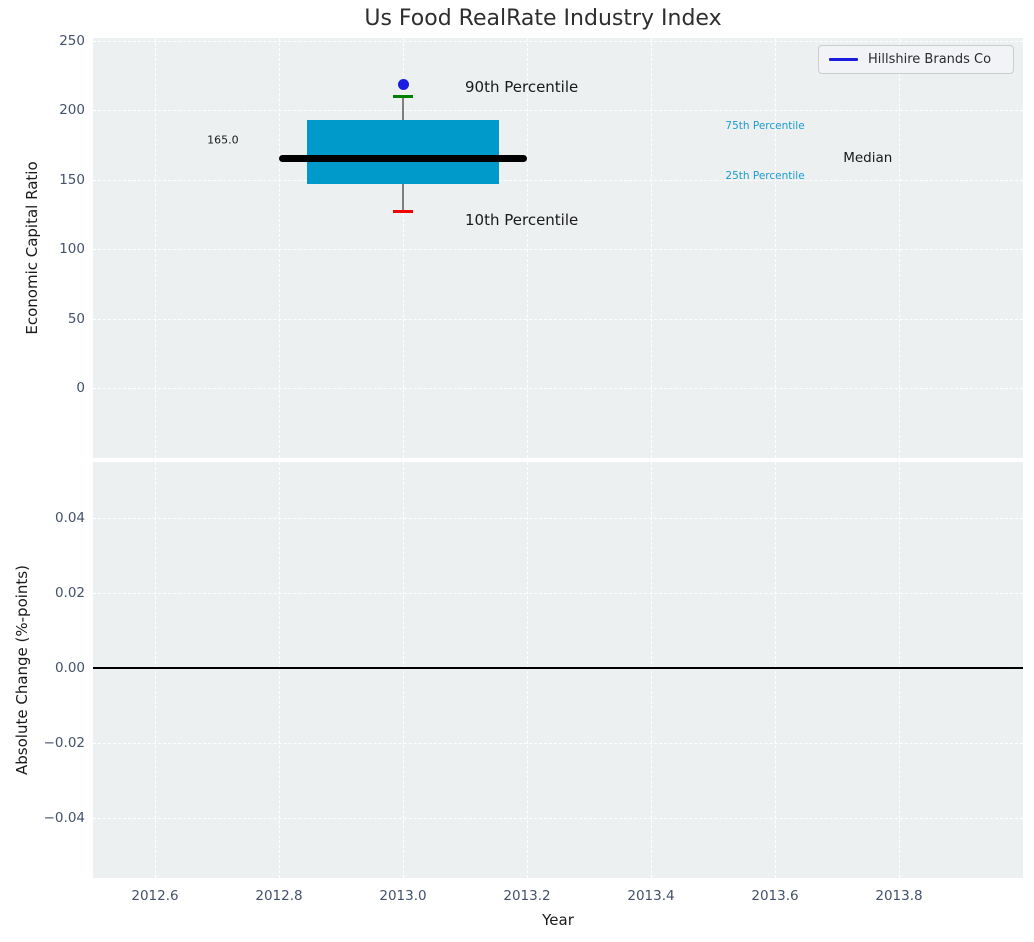 This screenshot has height=942, width=1034. I want to click on interquartile-box, so click(403, 152).